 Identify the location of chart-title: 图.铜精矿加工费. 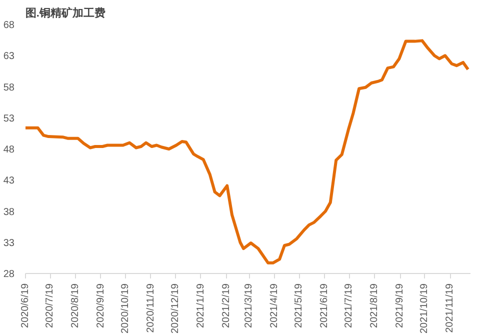
(66, 13).